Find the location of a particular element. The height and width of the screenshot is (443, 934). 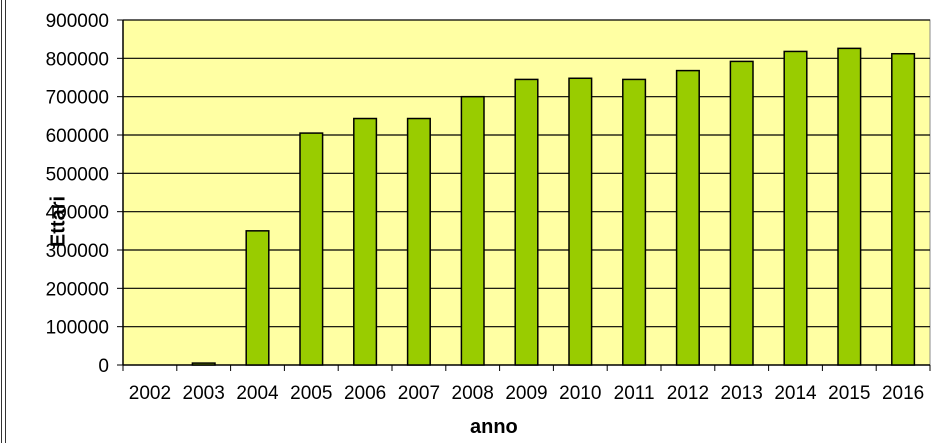

x-tick-label: 2007 is located at coordinates (419, 393).